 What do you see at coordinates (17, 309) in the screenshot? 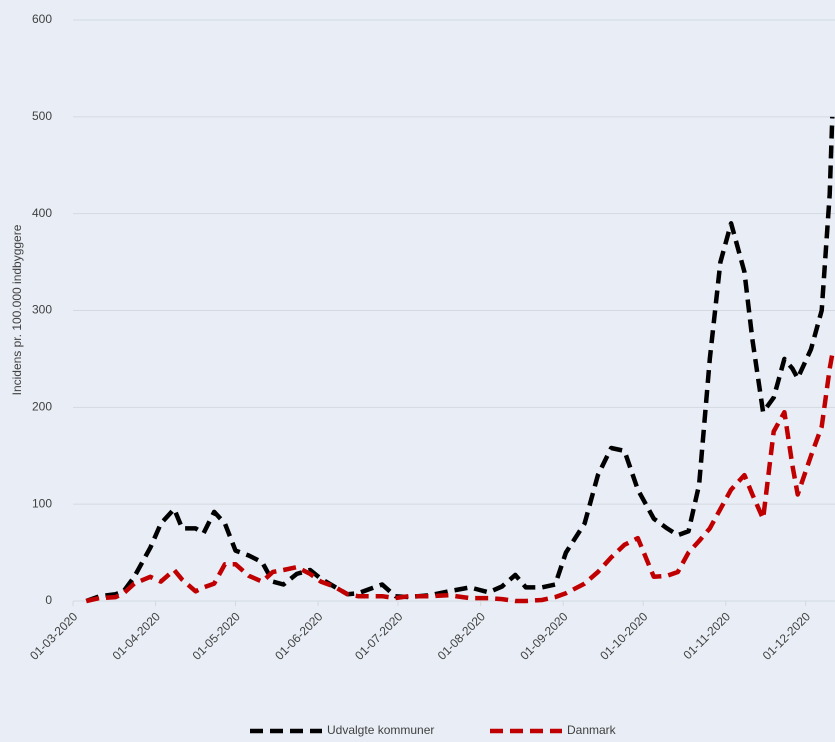
I see `y-axis-label: Incidens pr. 100.000 indbyggere` at bounding box center [17, 309].